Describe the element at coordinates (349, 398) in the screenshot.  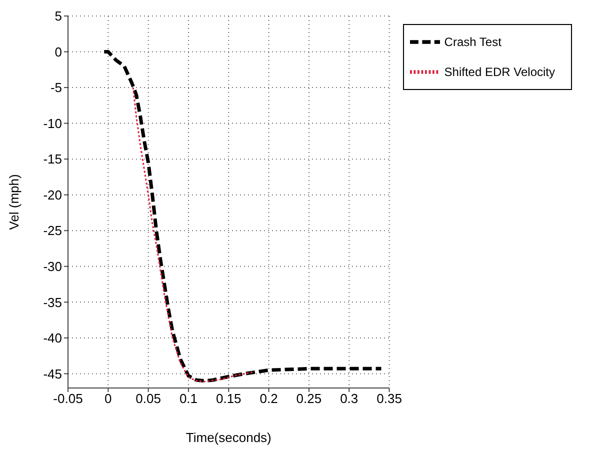
I see `x-tick-label: 0.3` at that location.